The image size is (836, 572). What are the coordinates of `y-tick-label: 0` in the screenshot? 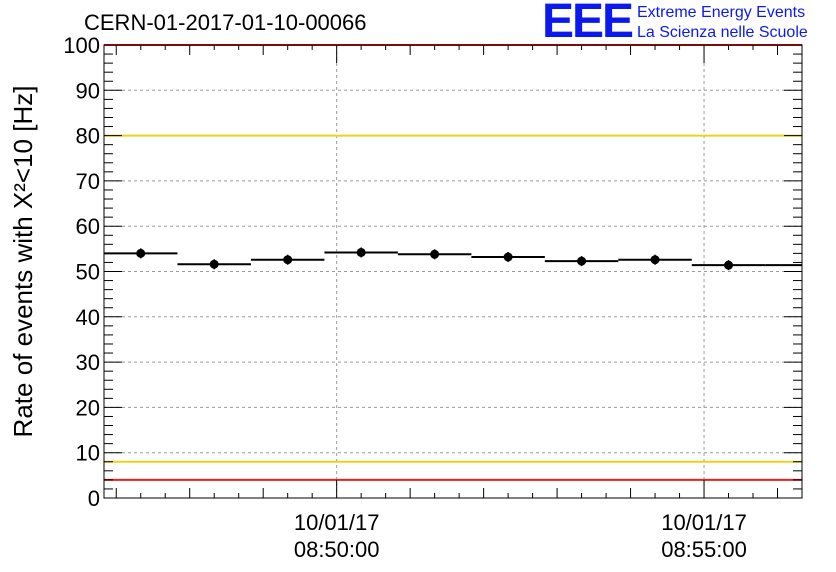 It's located at (94, 498).